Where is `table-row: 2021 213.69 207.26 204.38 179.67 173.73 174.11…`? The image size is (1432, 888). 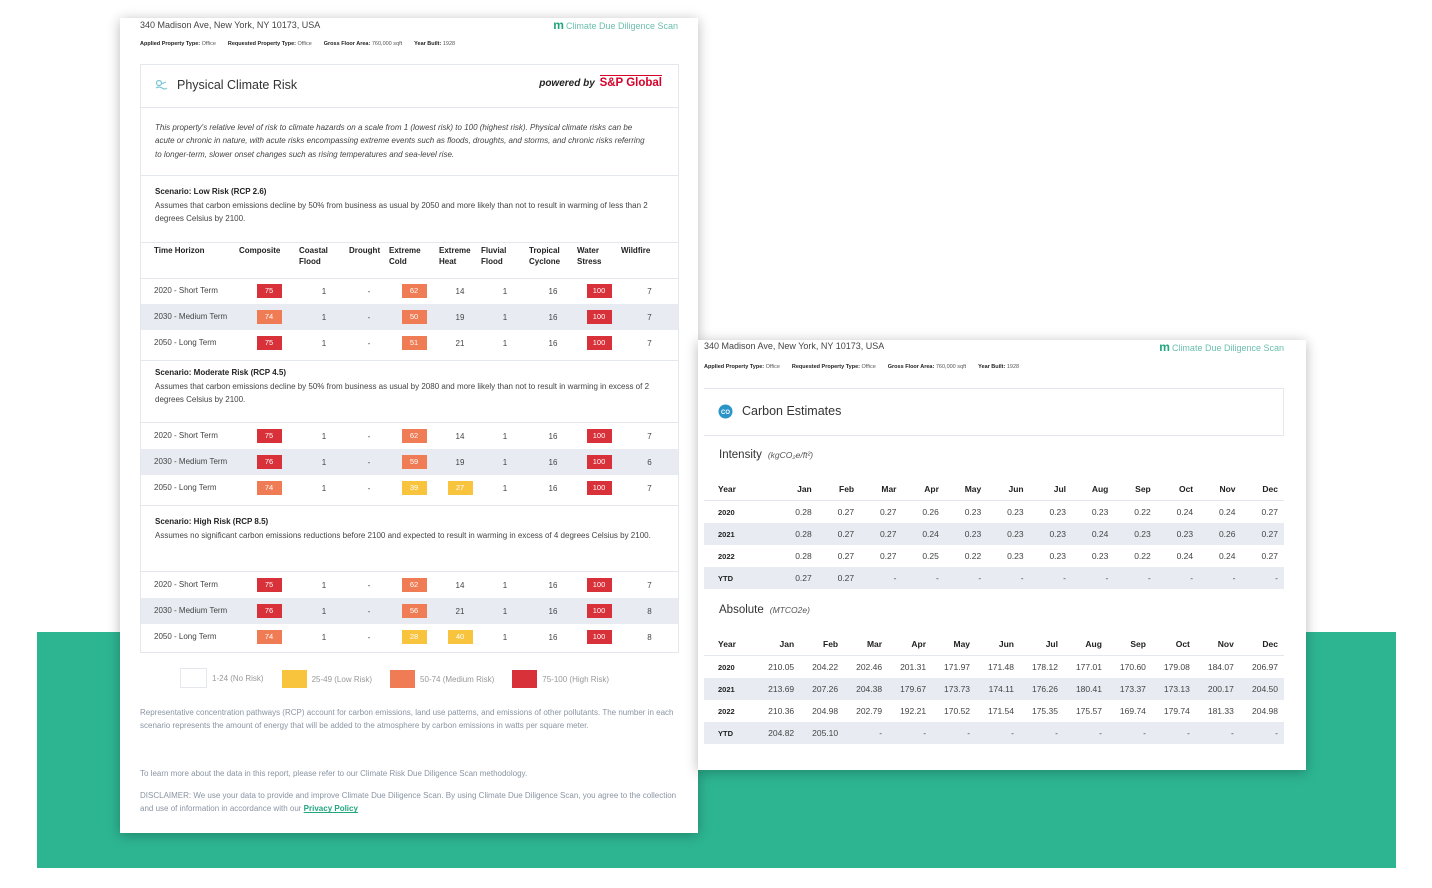
table-row: 2021 213.69 207.26 204.38 179.67 173.73 174.11… is located at coordinates (994, 689).